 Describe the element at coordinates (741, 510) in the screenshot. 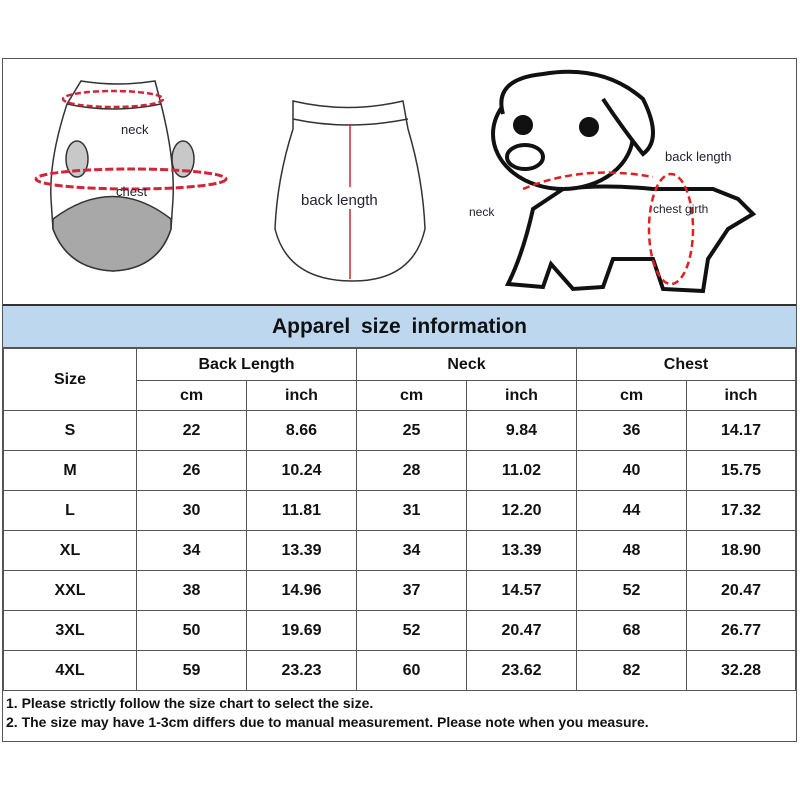

I see `value-cell: 17.32` at that location.